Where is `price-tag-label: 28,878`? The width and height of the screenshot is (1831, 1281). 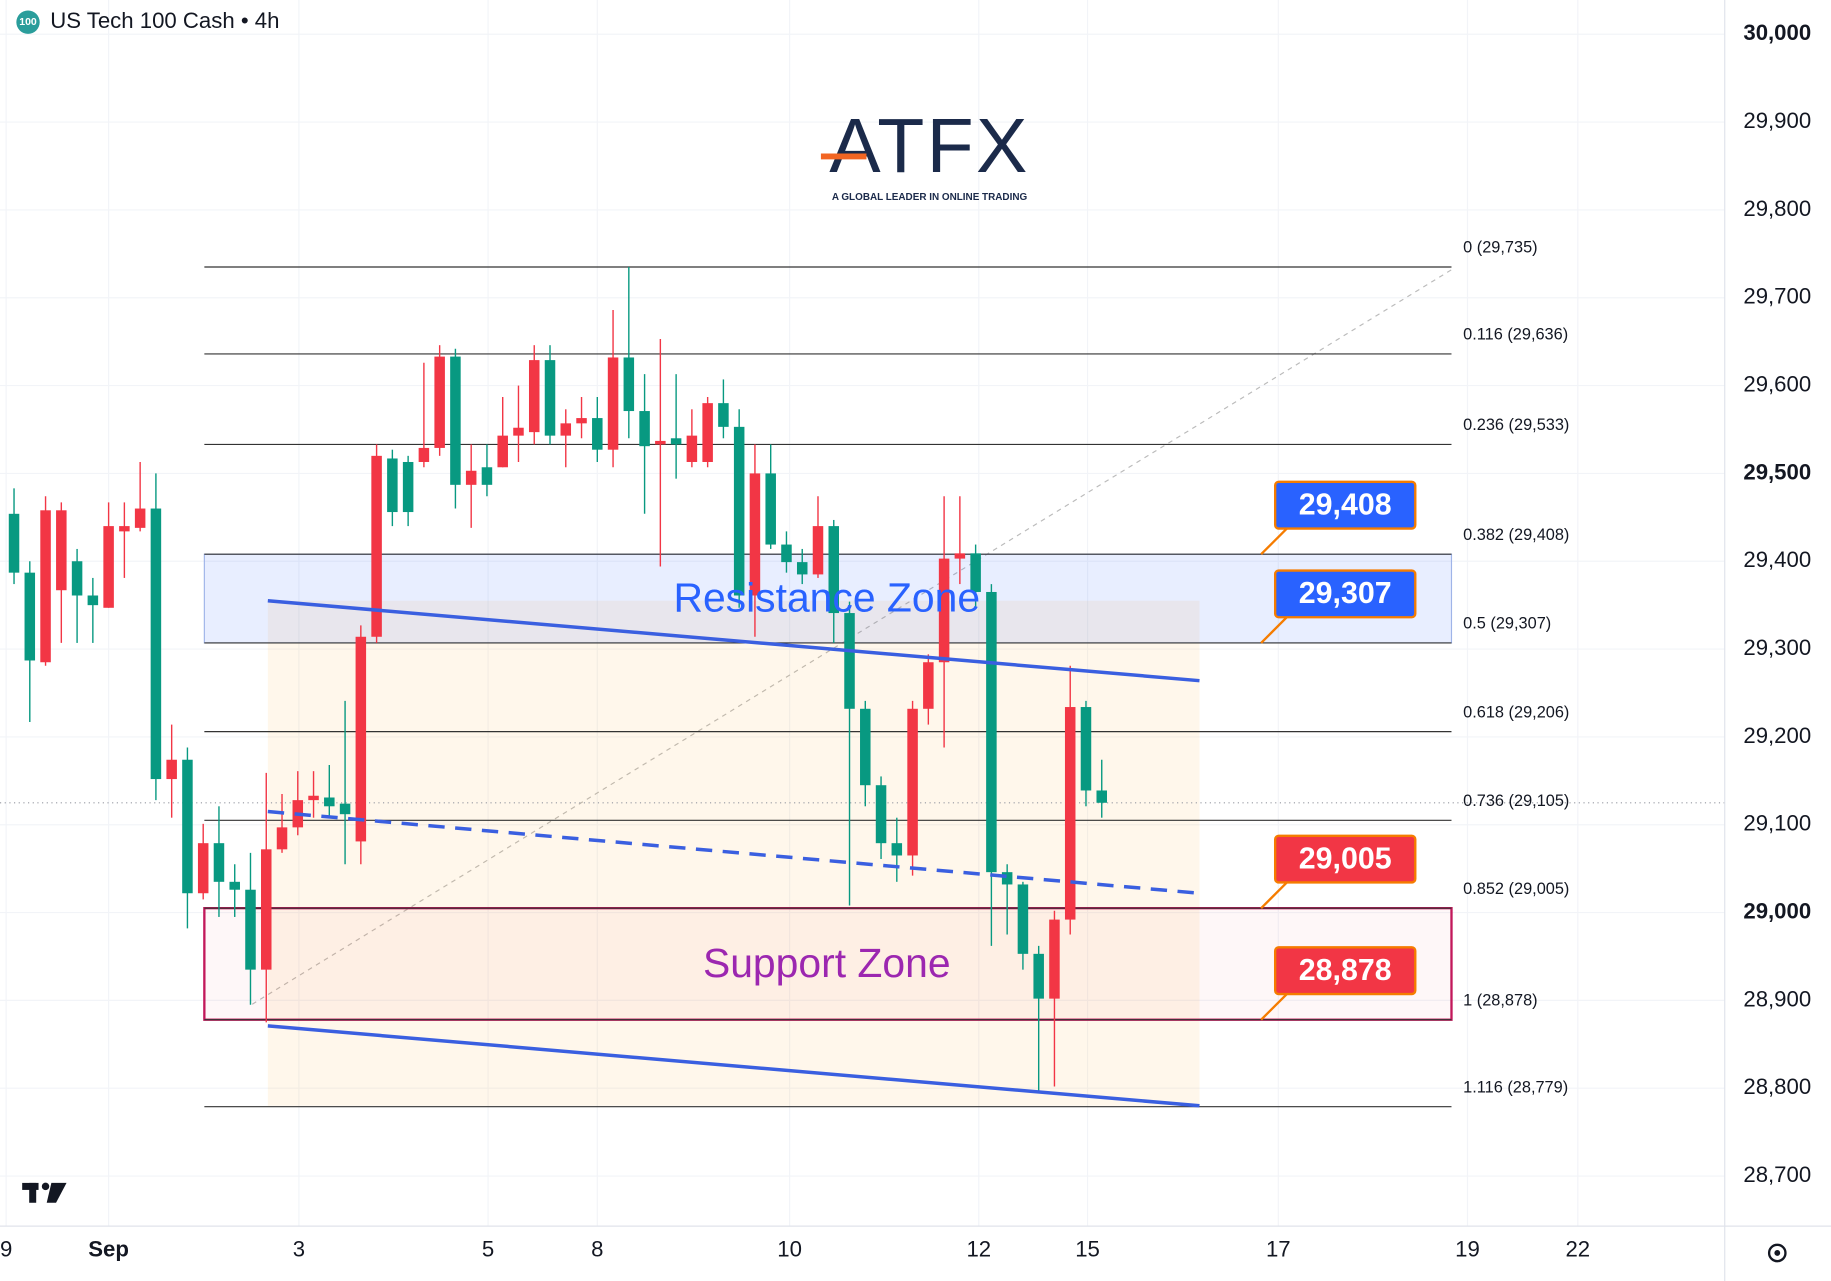
price-tag-label: 28,878 is located at coordinates (1345, 970).